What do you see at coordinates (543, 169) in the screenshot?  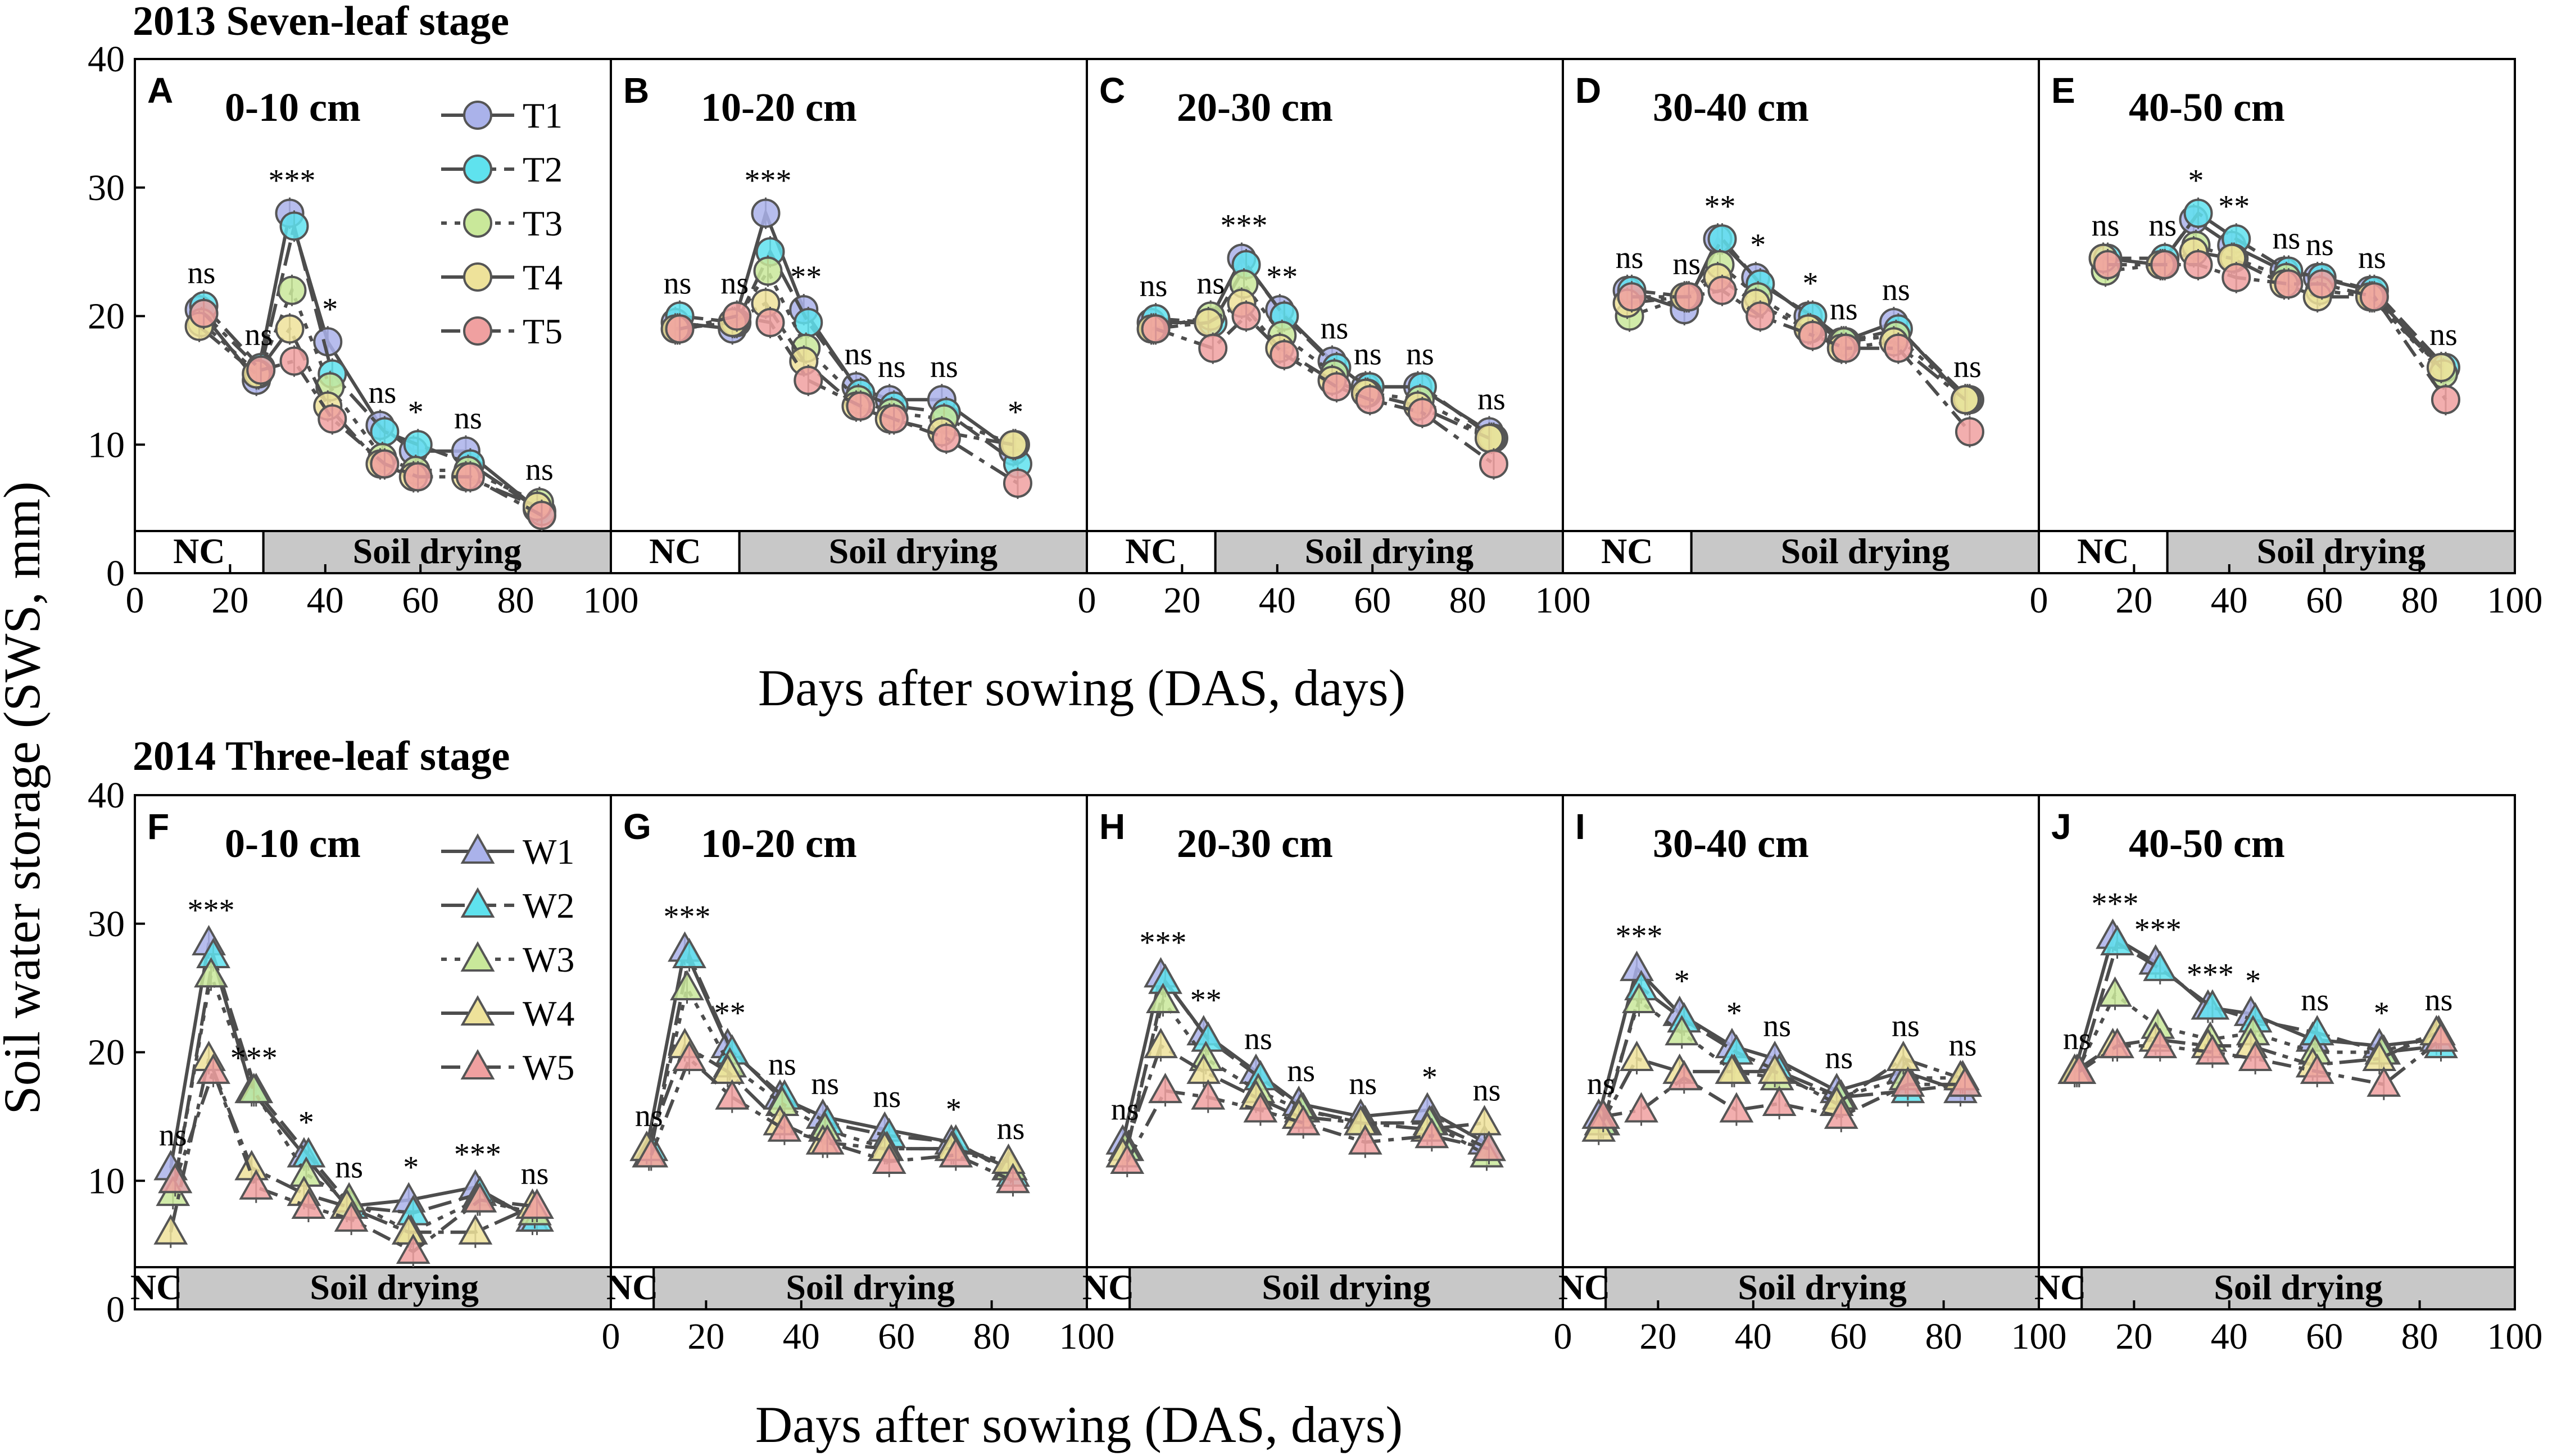 I see `legend-label: T2` at bounding box center [543, 169].